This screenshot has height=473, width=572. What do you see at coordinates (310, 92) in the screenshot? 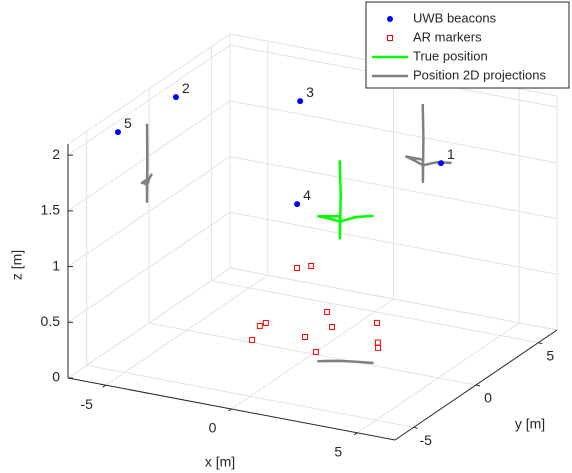
I see `point-label: 3` at bounding box center [310, 92].